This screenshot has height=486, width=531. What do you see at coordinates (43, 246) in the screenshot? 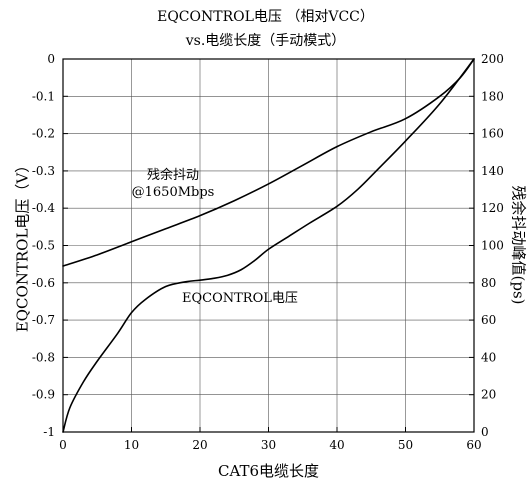
I see `left-y-tick-label: -0.5` at bounding box center [43, 246].